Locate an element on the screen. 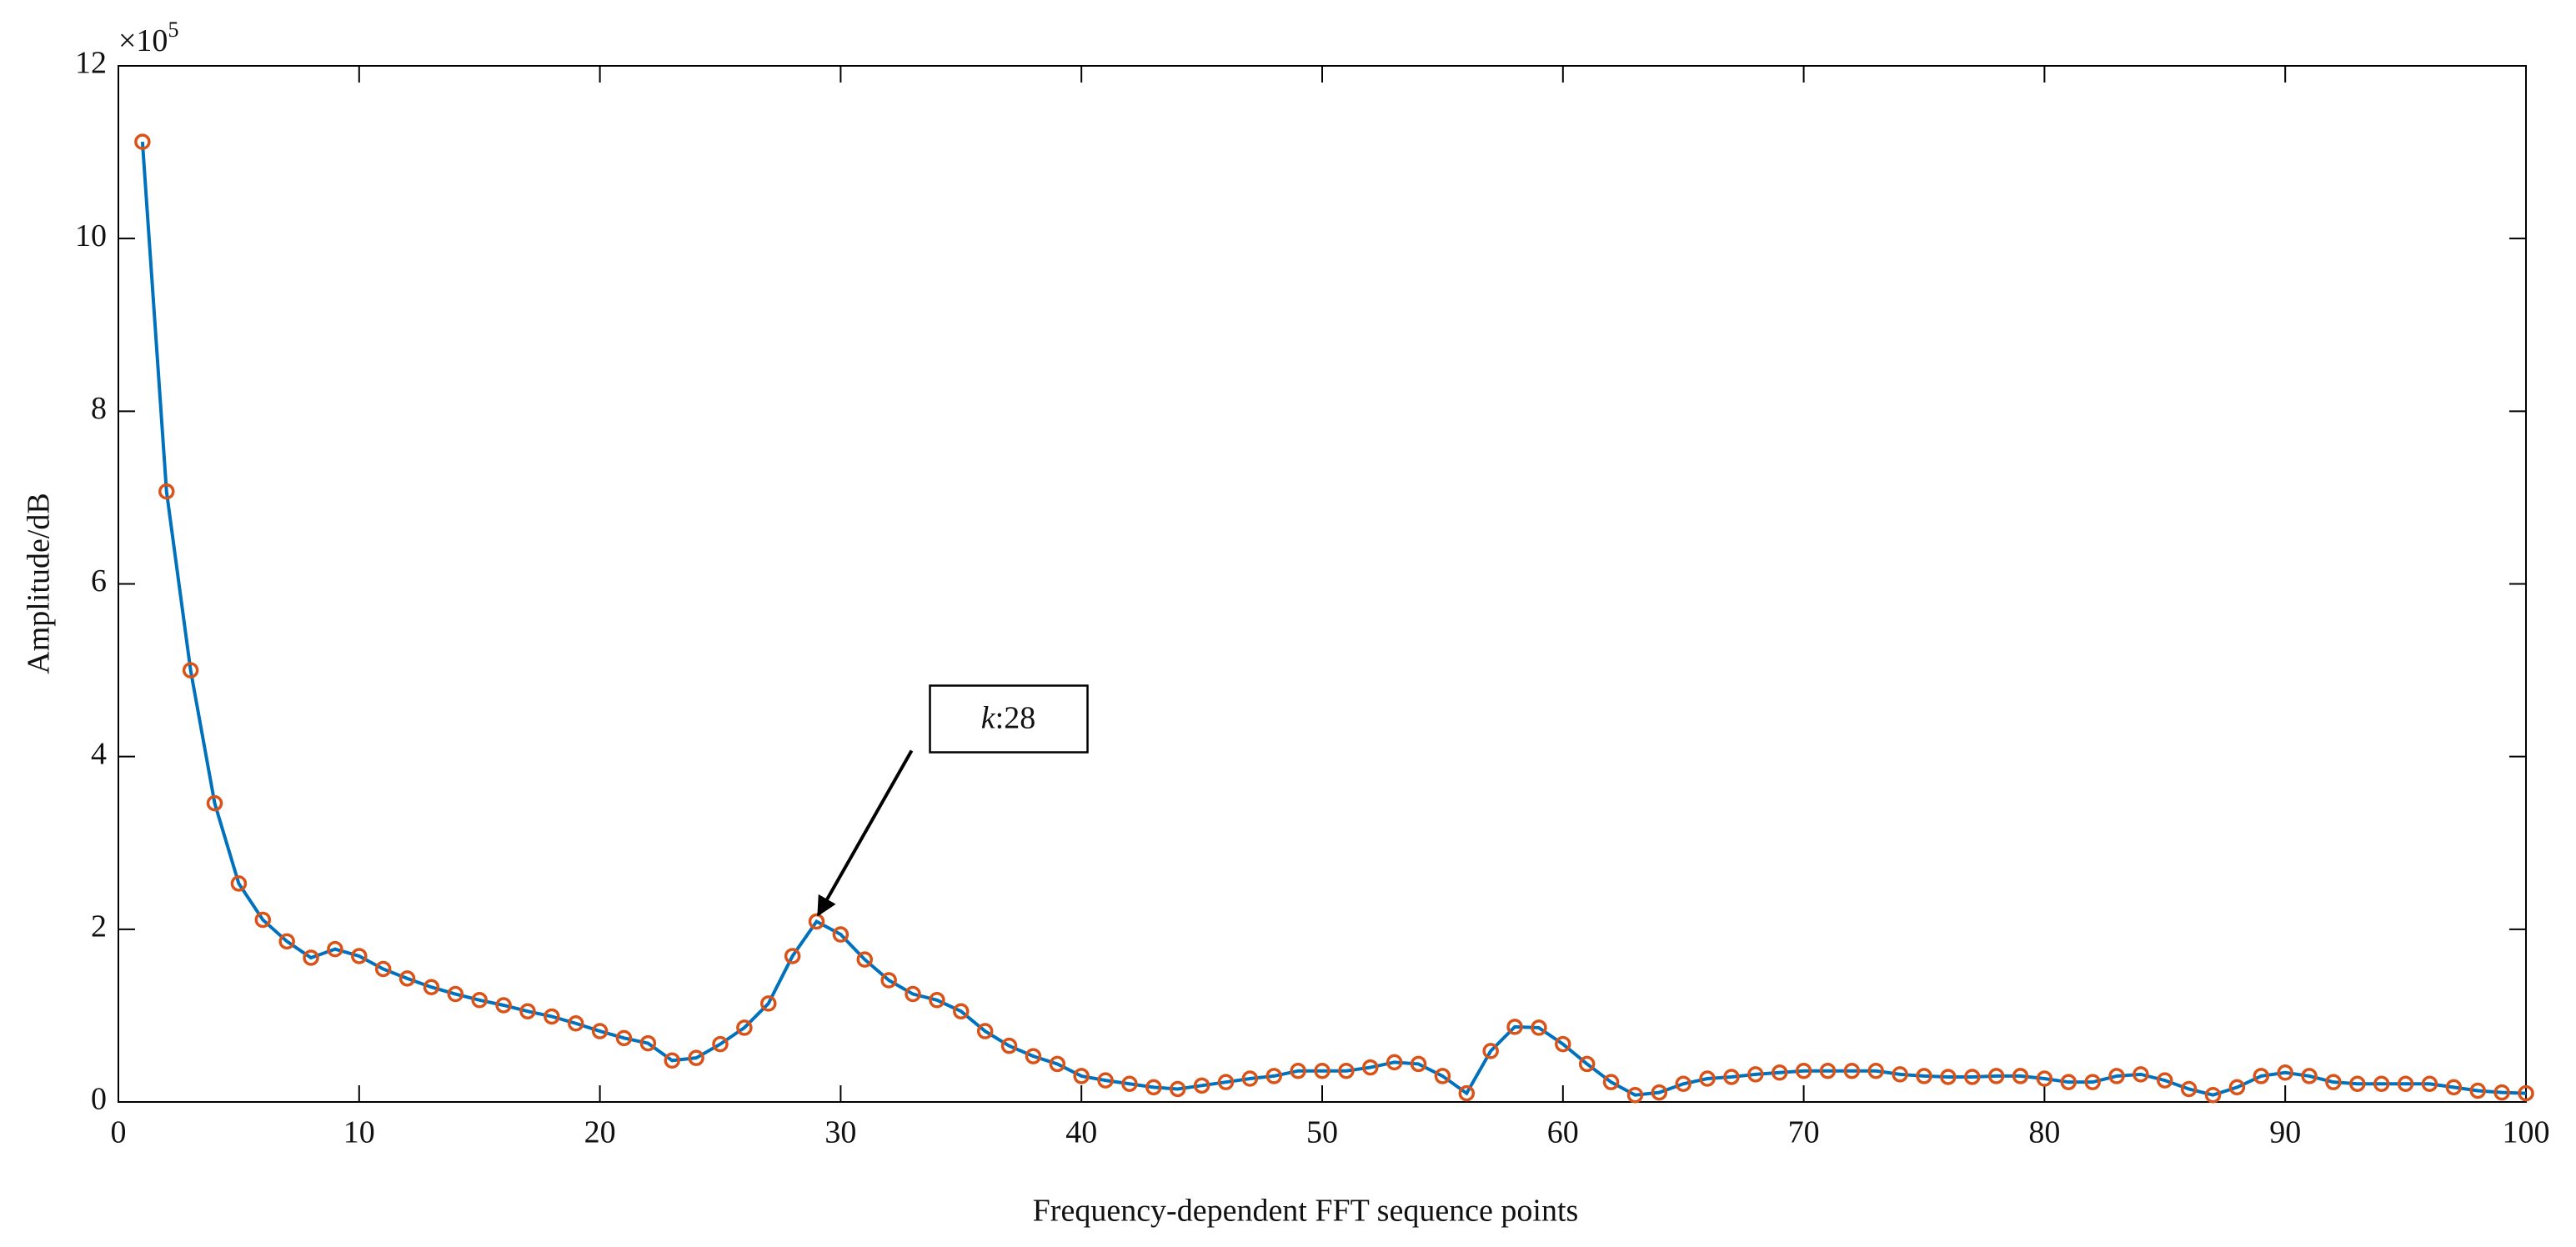  y-tick-label: 8 is located at coordinates (99, 408).